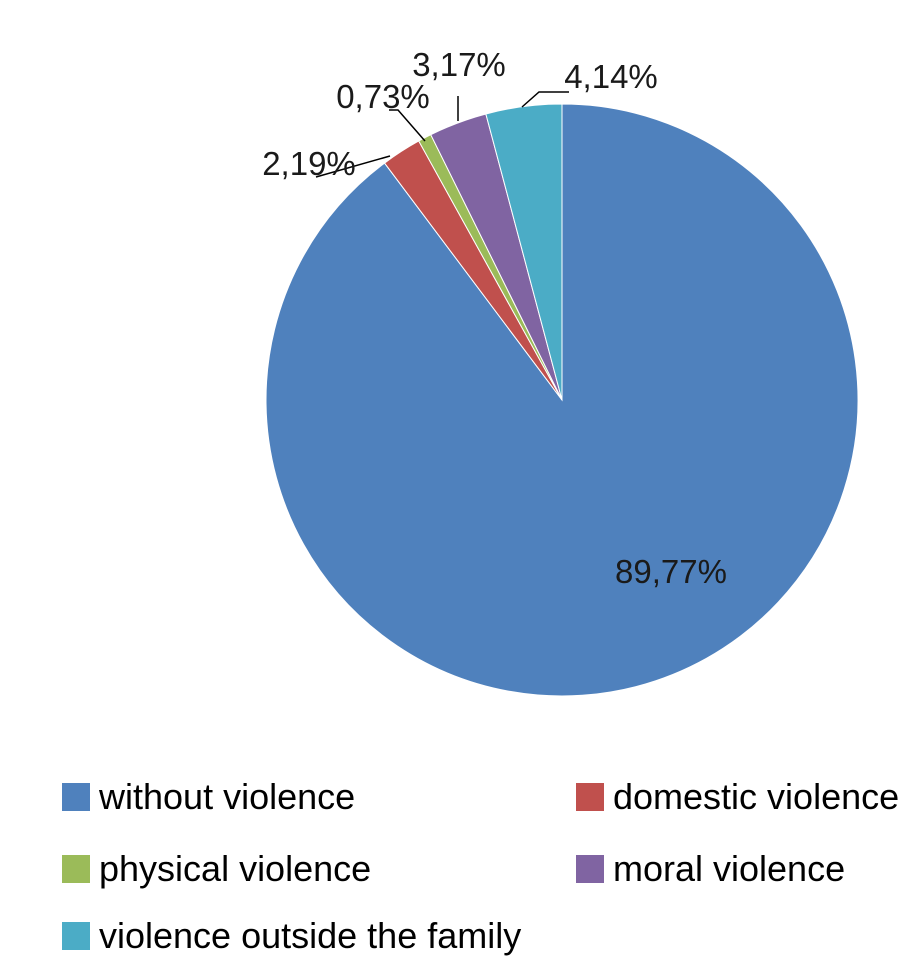 The image size is (903, 959). What do you see at coordinates (76, 936) in the screenshot?
I see `legend-swatch-violence-outside-the-family` at bounding box center [76, 936].